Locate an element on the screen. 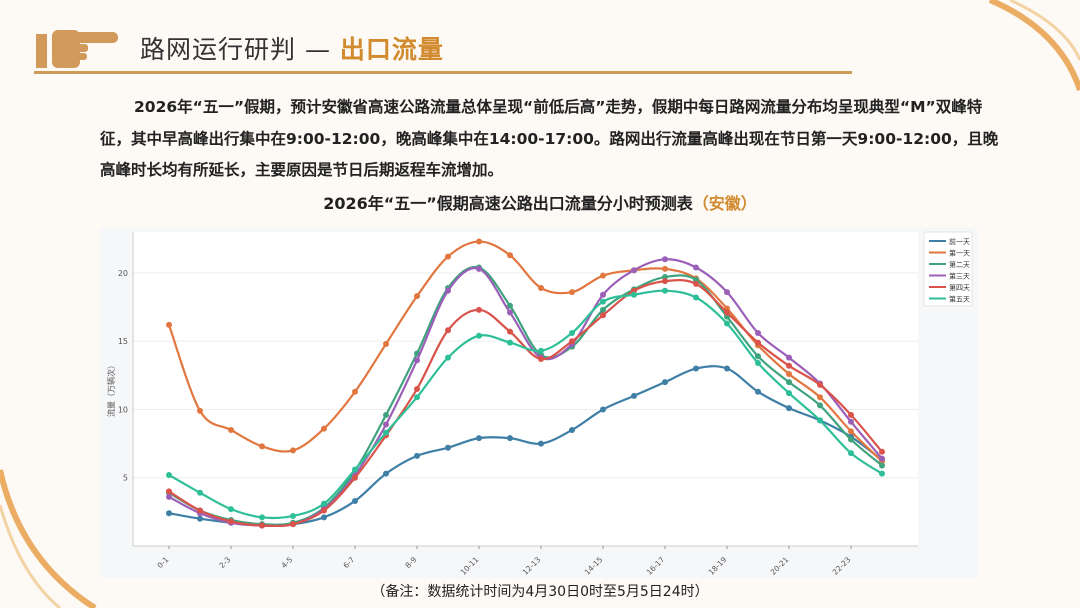 Image resolution: width=1080 pixels, height=608 pixels. page-title-main: 路网运行研判 — is located at coordinates (240, 49).